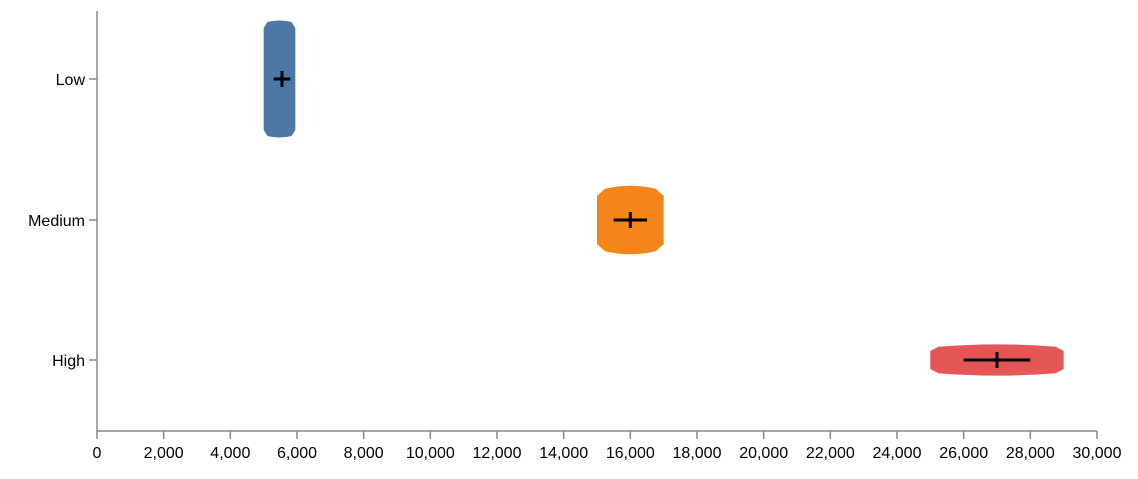 This screenshot has height=479, width=1138. What do you see at coordinates (68, 361) in the screenshot?
I see `y-tick-label-high: High` at bounding box center [68, 361].